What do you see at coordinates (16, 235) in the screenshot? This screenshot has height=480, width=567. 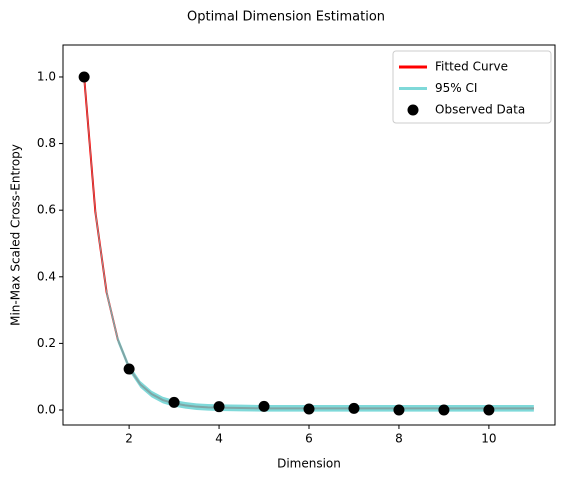 I see `y-axis-label: Min-Max Scaled Cross-Entropy` at bounding box center [16, 235].